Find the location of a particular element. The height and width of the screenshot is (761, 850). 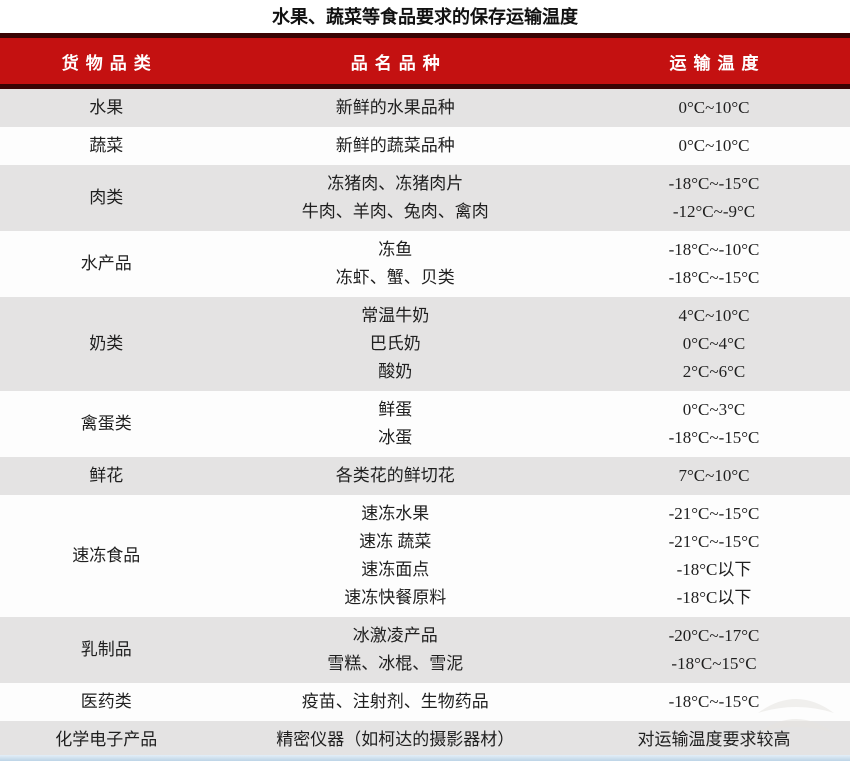

item-line: 速冻面点 is located at coordinates (395, 569).